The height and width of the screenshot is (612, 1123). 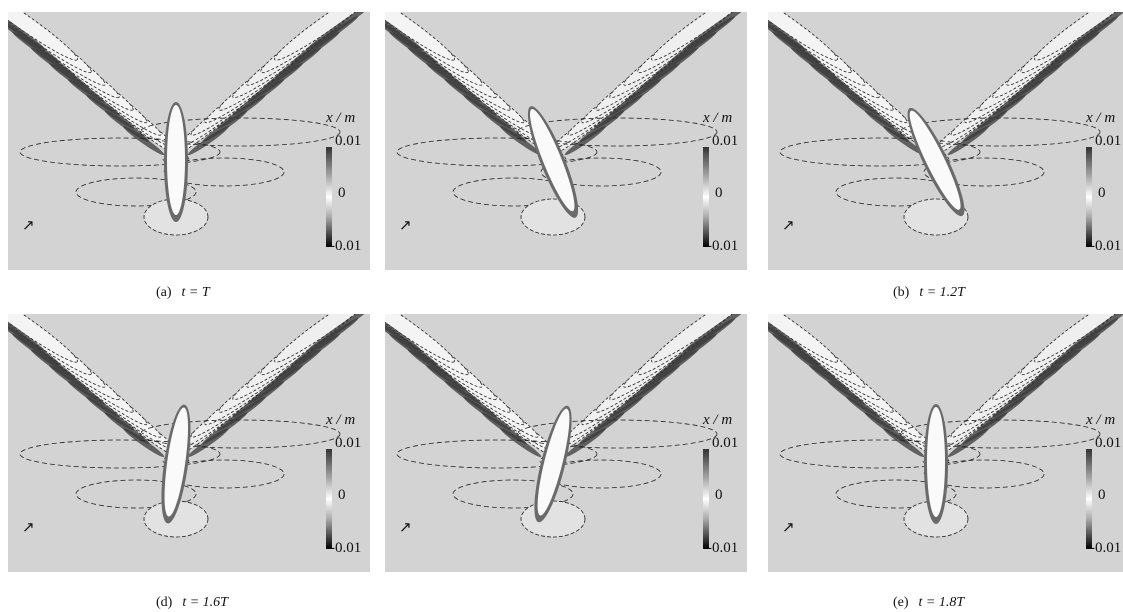 I want to click on panel-label: (e), so click(x=901, y=602).